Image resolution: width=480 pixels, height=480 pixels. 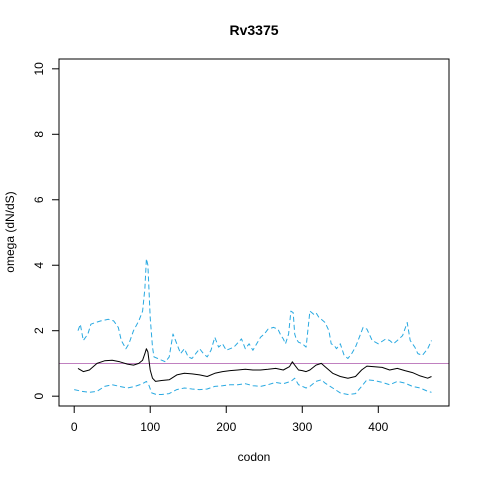 What do you see at coordinates (39, 199) in the screenshot?
I see `y-tick-label: 6` at bounding box center [39, 199].